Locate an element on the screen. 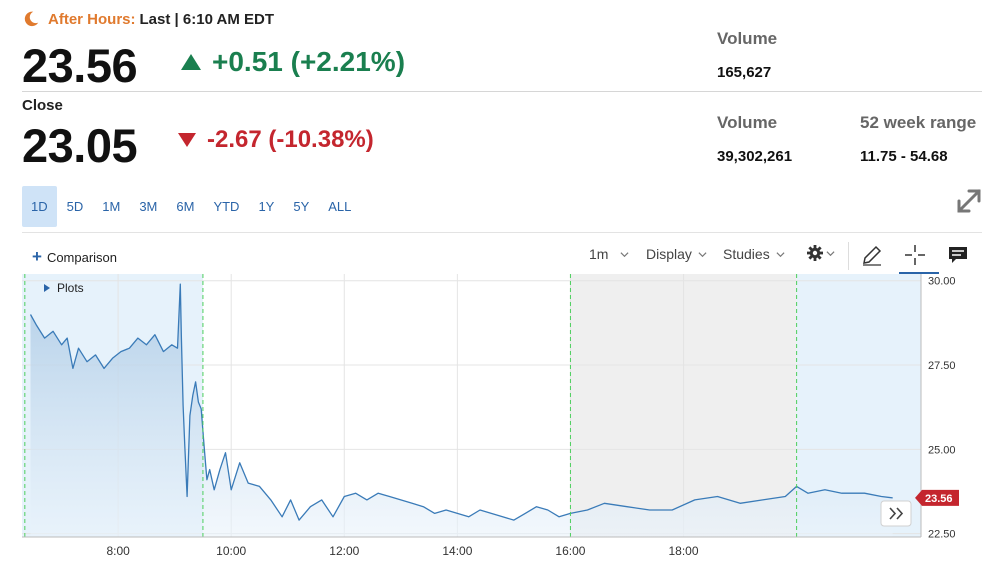  range-tab-1m: 1M is located at coordinates (111, 206).